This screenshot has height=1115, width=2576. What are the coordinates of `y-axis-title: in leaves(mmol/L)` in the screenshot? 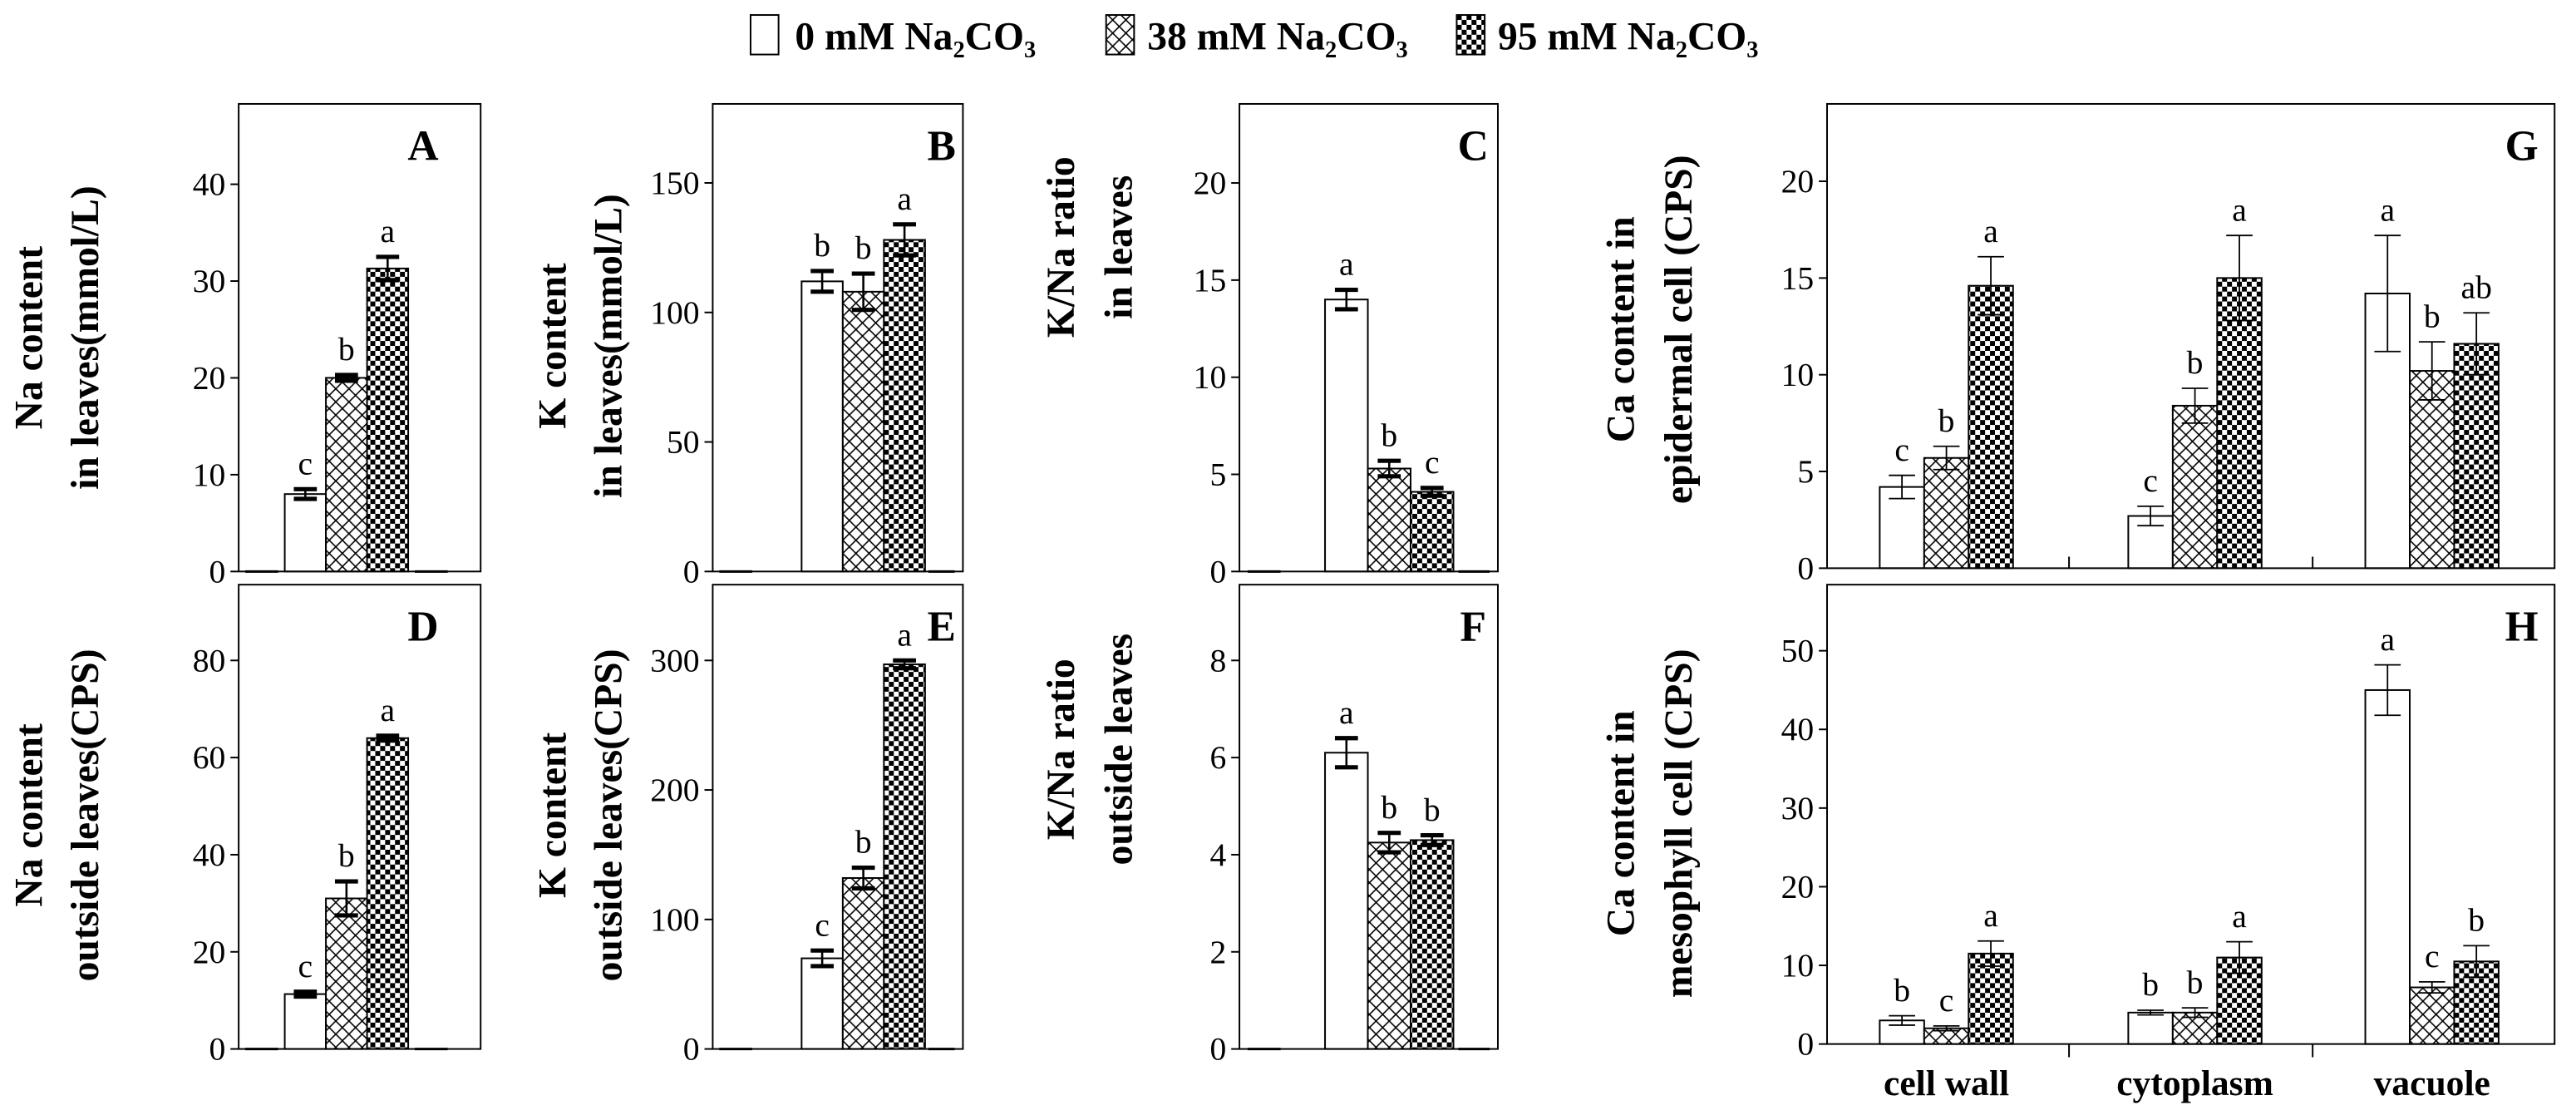 It's located at (609, 346).